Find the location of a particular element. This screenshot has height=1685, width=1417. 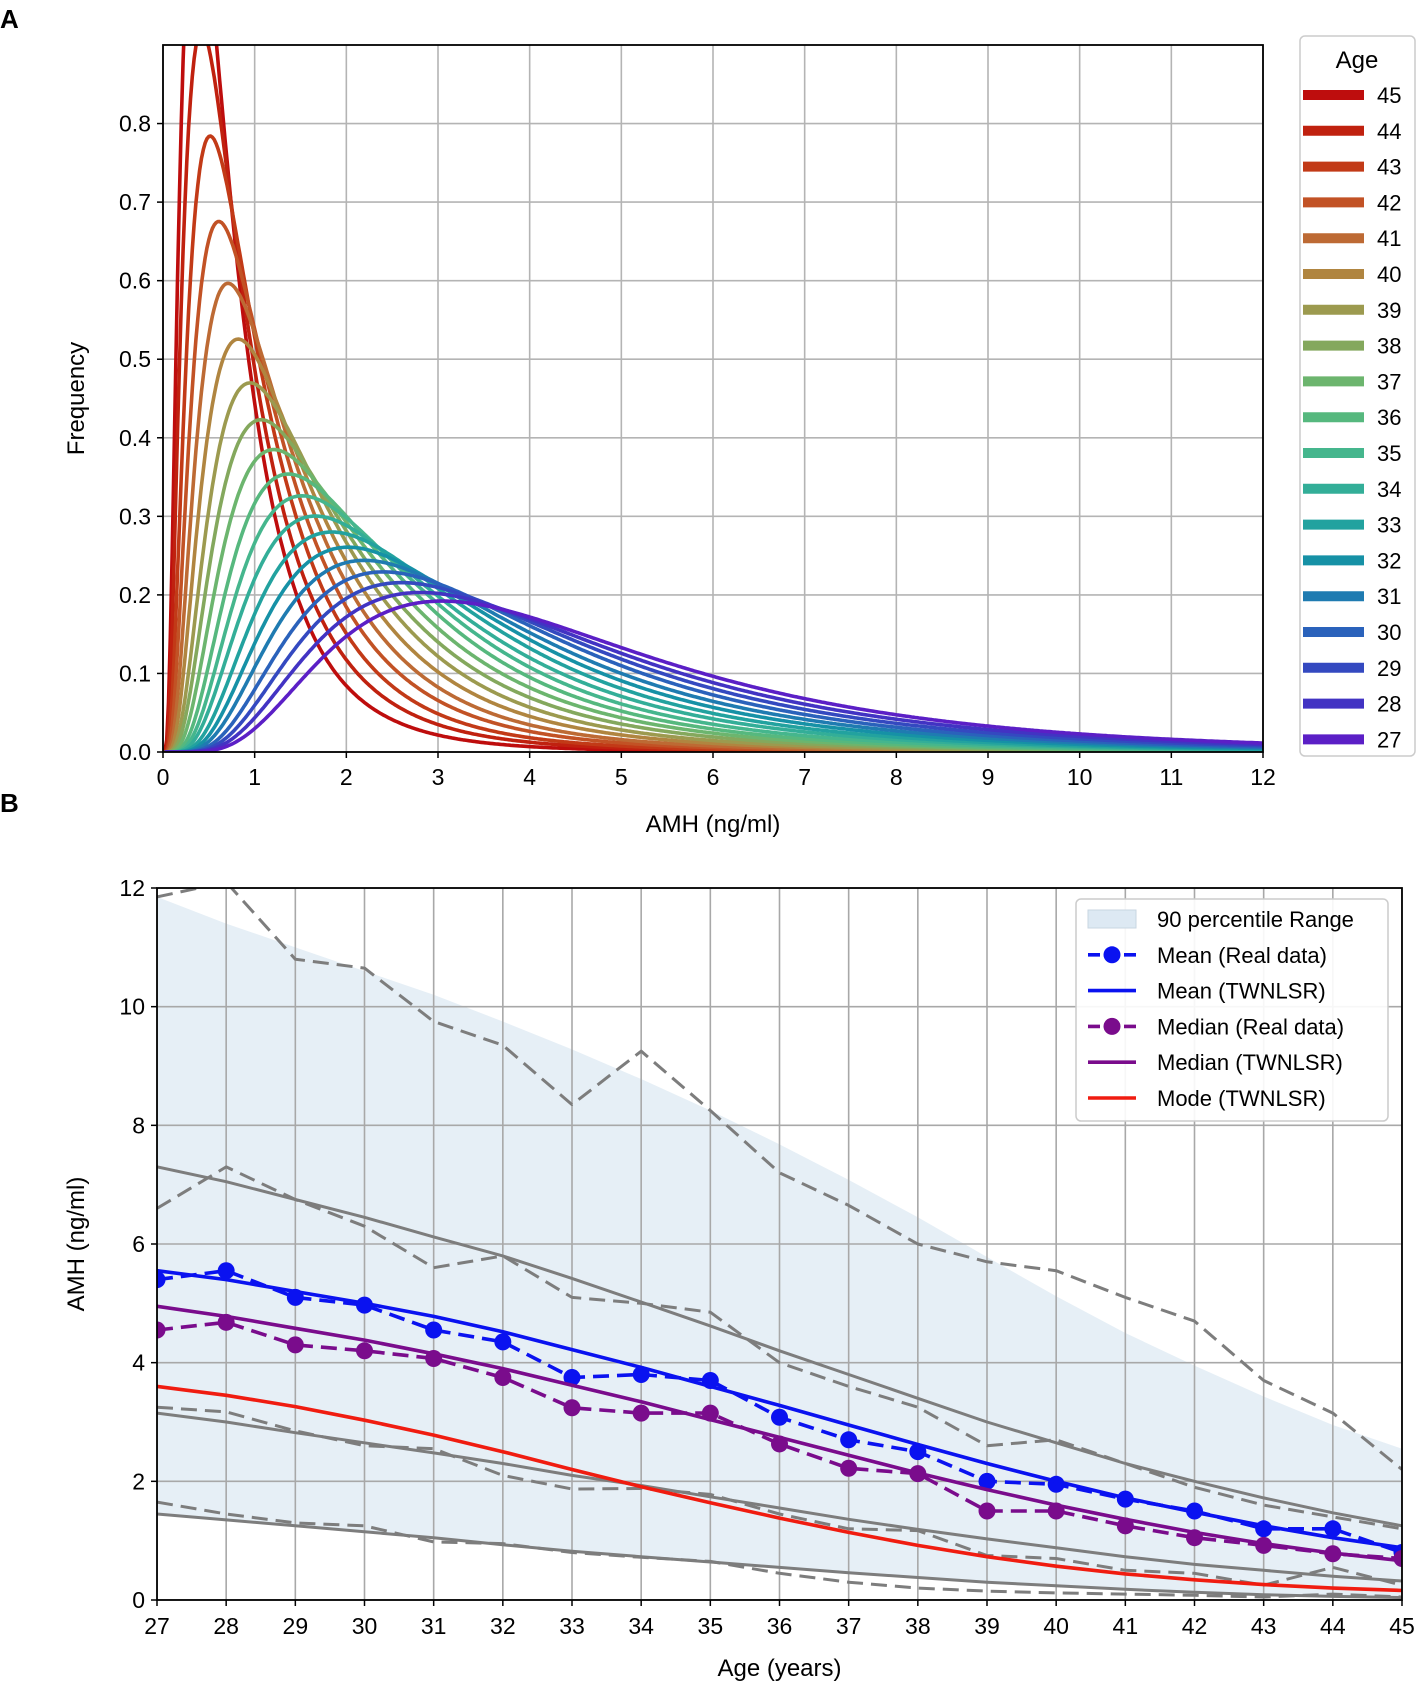

legend-b-label-median-twnlsr-: Median (TWNLSR) is located at coordinates (1250, 1062).